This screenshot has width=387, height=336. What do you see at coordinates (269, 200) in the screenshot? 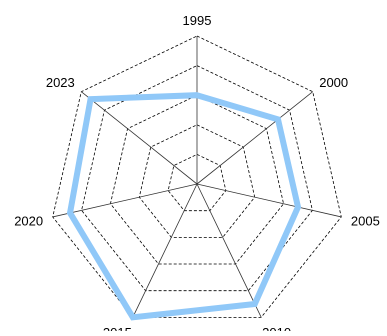
I see `axis-spoke-2005` at bounding box center [269, 200].